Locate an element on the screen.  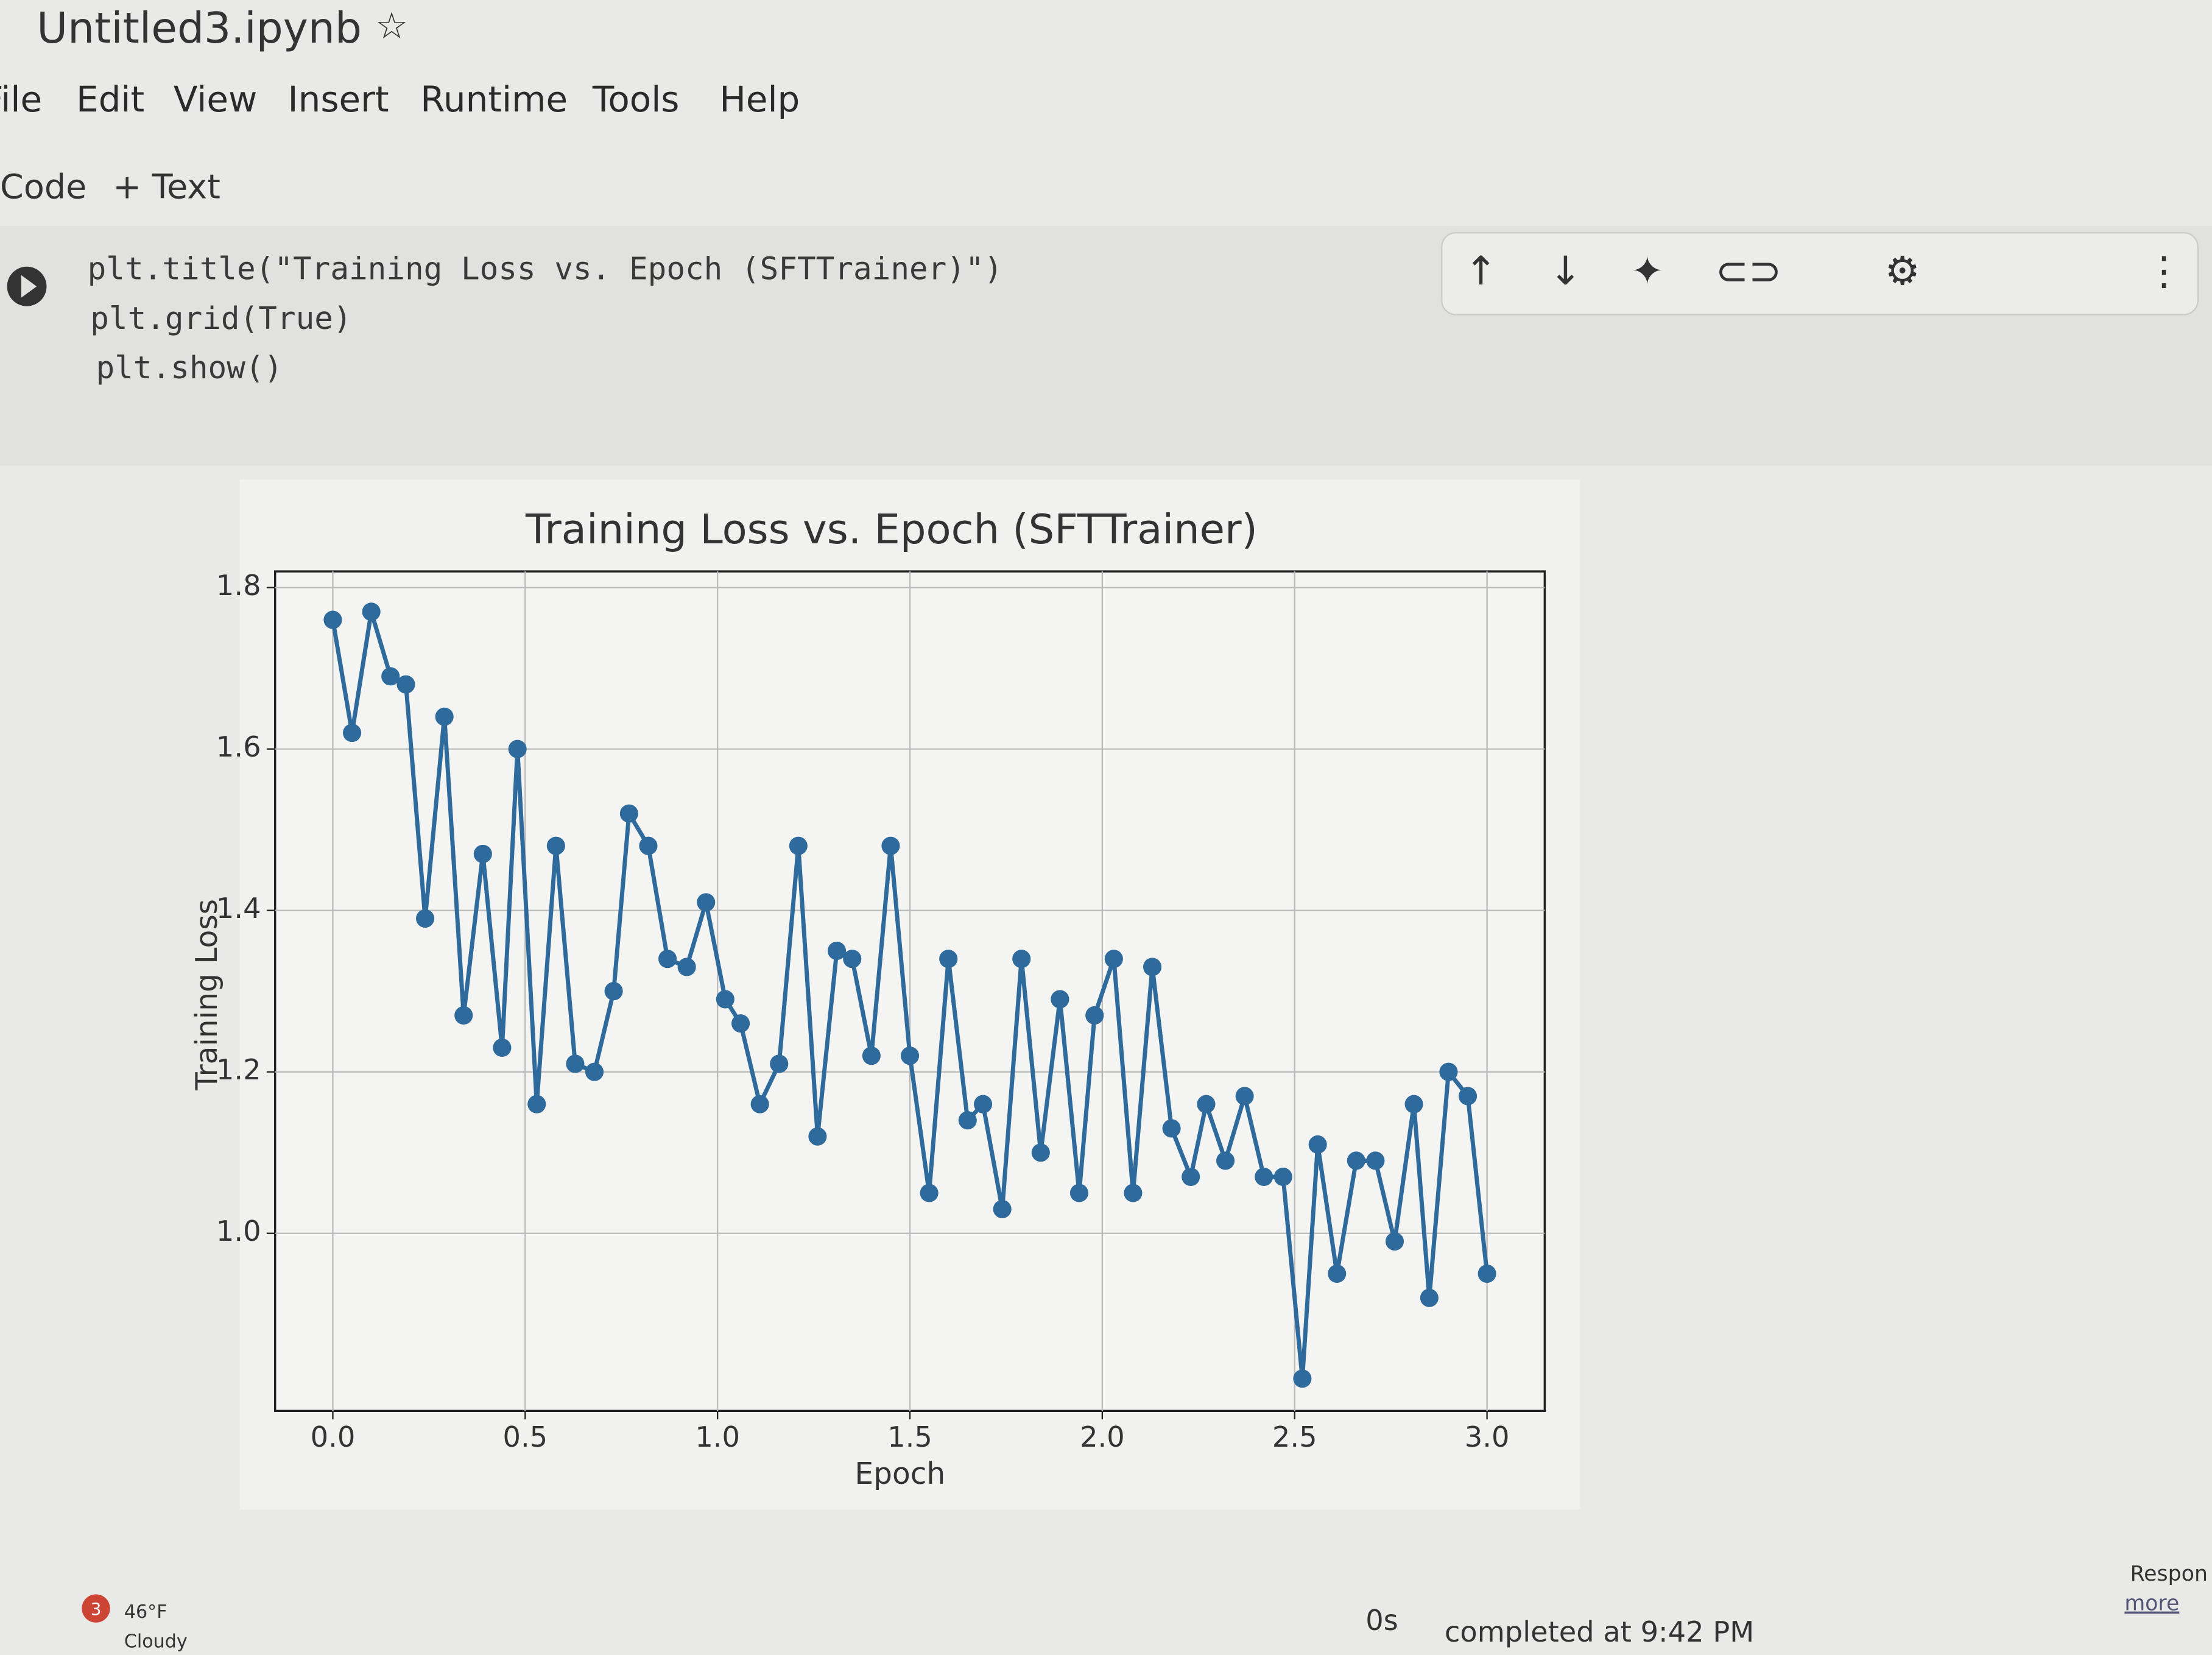
code-line: plt.grid(True) is located at coordinates (221, 319).